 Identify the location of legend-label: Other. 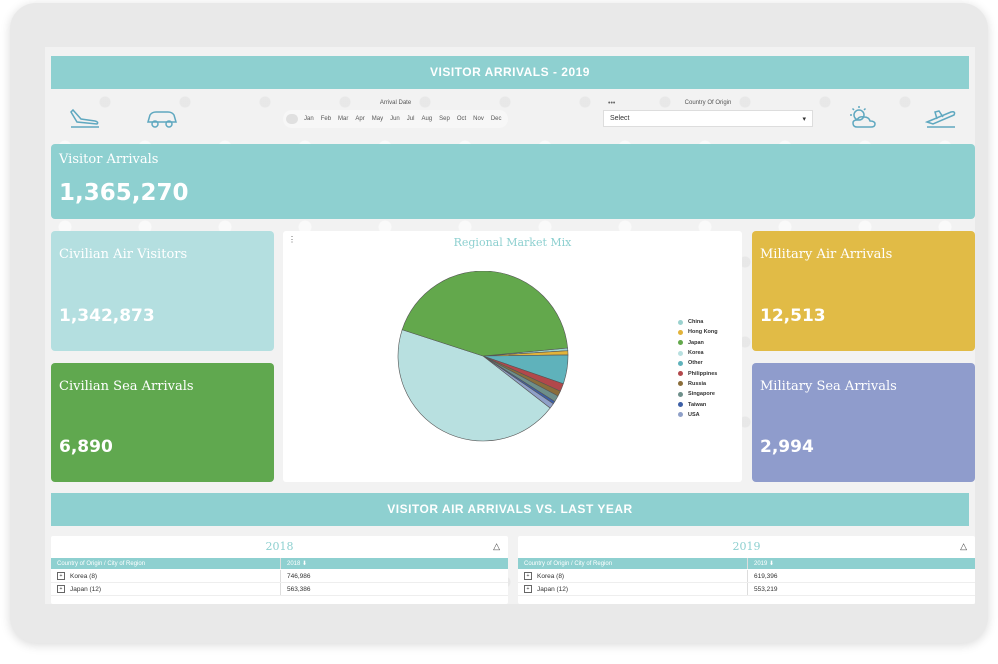
(695, 363).